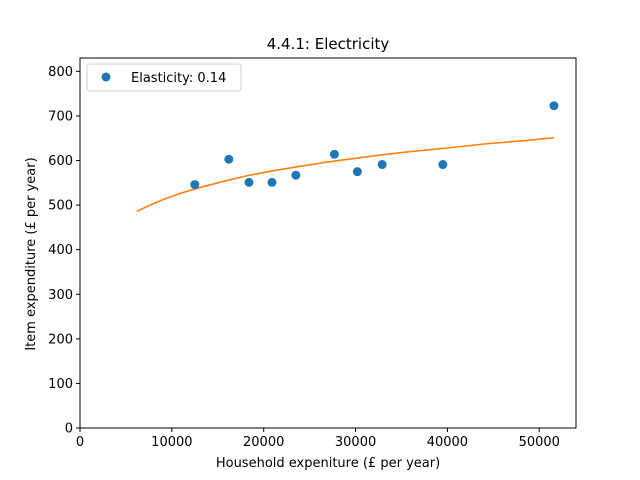 The image size is (640, 480). What do you see at coordinates (345, 175) in the screenshot?
I see `fit-line` at bounding box center [345, 175].